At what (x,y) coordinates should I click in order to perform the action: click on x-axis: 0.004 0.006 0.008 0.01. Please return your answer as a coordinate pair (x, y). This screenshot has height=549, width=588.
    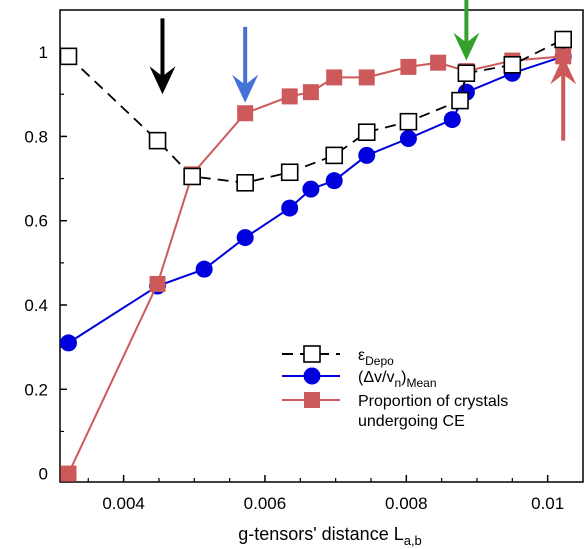
    Looking at the image, I should click on (325, 494).